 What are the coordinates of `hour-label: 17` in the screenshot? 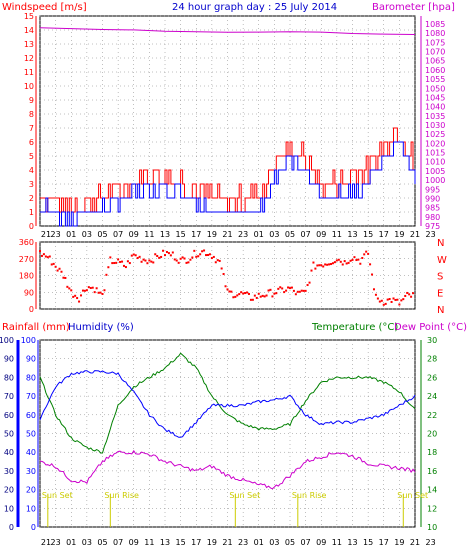 It's located at (196, 234).